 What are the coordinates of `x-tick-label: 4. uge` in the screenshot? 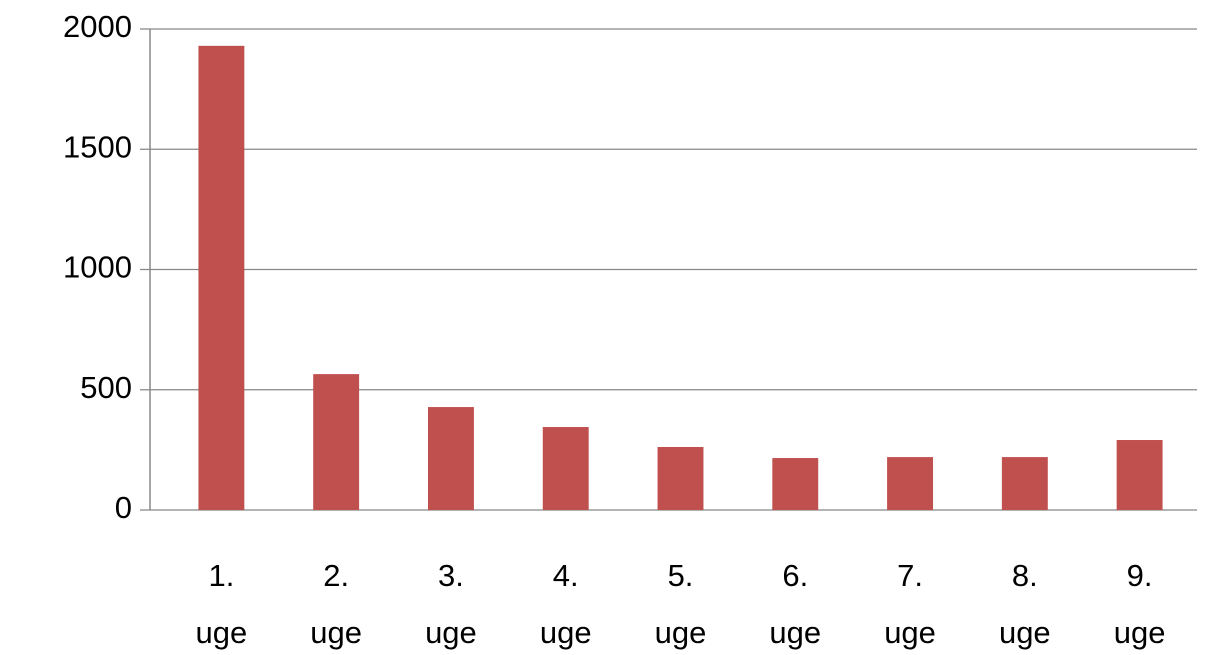 It's located at (566, 604).